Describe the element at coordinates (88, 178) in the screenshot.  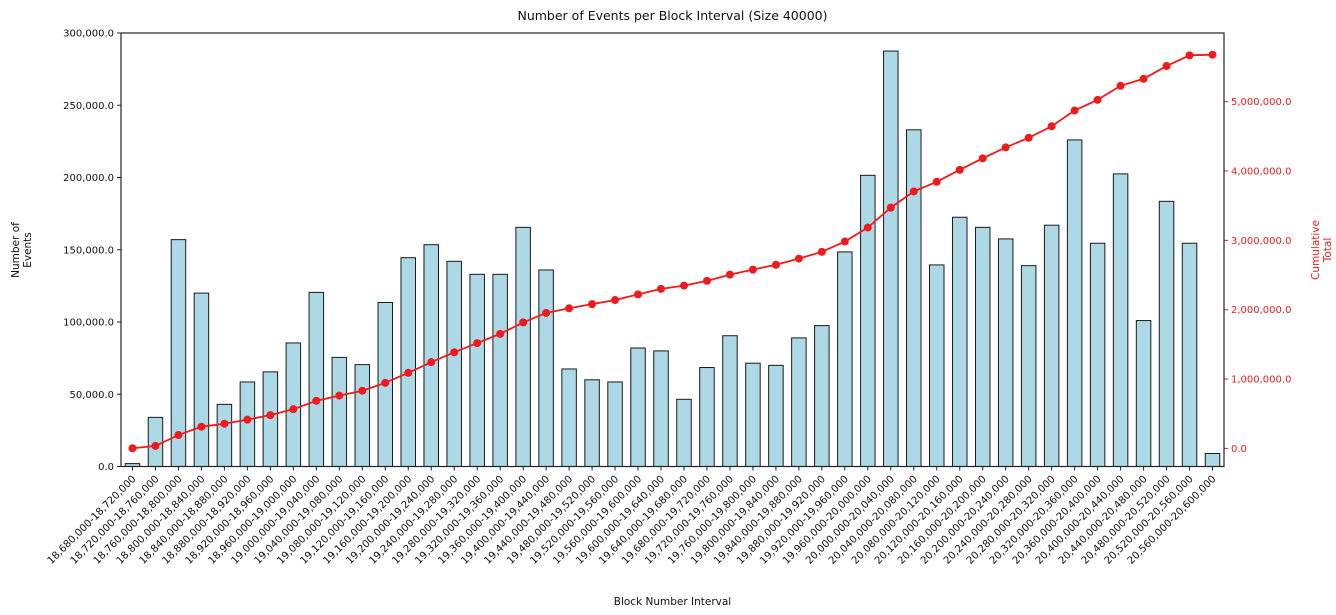
I see `y-tick-label: 200,000.0` at that location.